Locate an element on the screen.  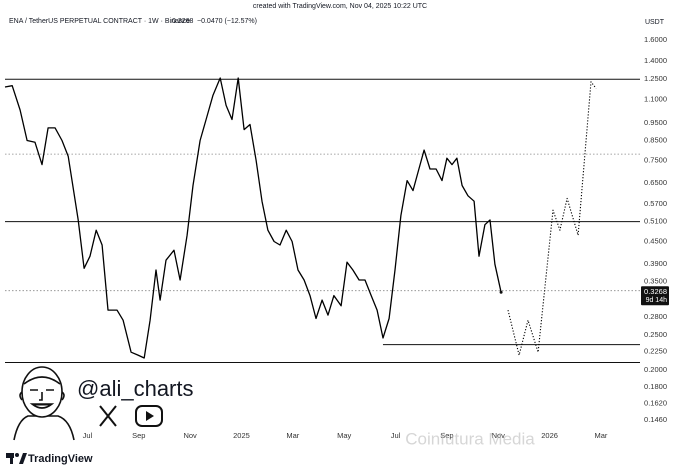
y-tick-label: 0.2000 is located at coordinates (655, 369).